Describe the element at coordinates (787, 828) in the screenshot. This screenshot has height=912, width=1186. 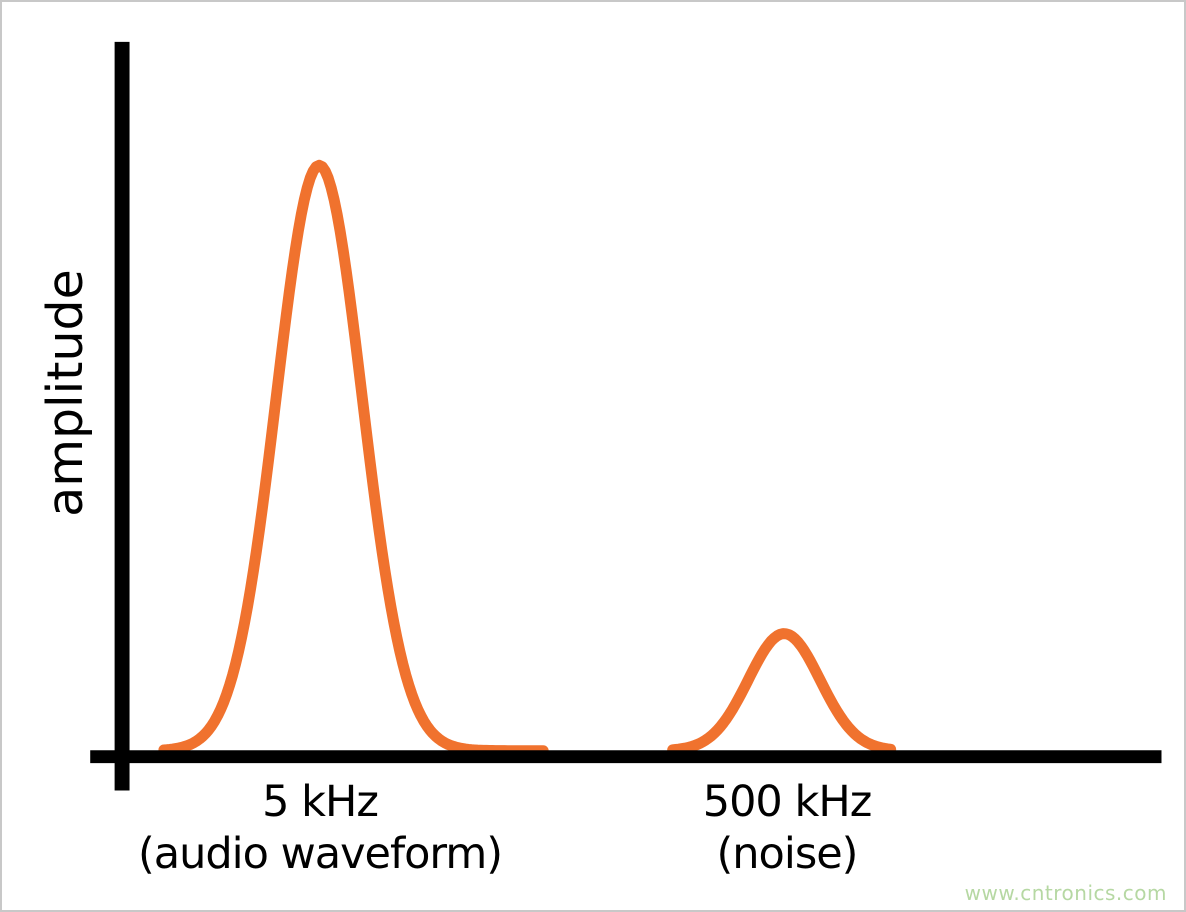
I see `peak2-label: 500 kHz (noise)` at that location.